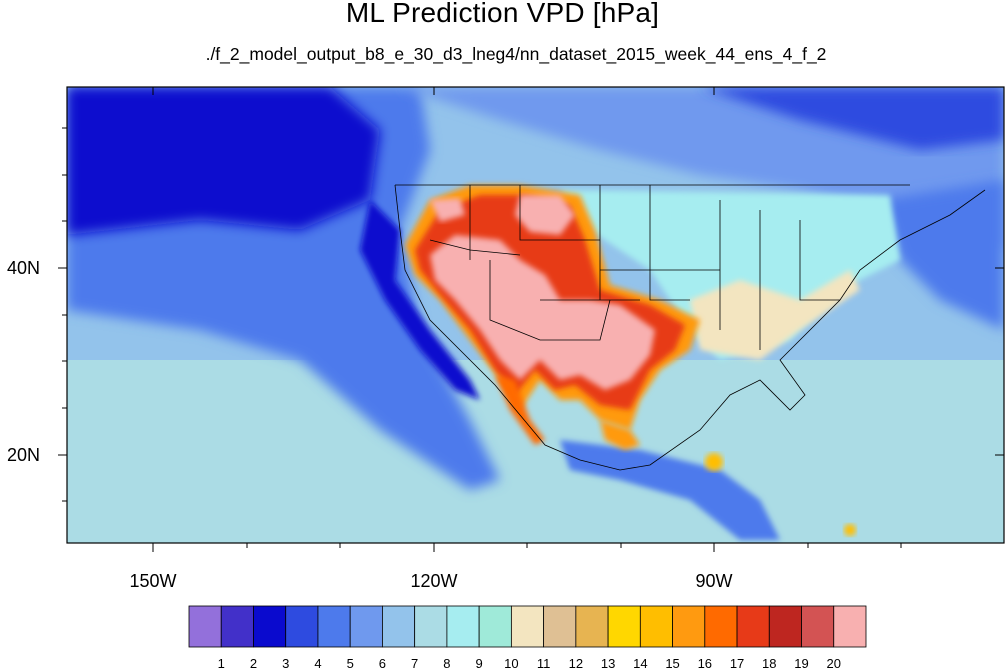 The height and width of the screenshot is (672, 1005). What do you see at coordinates (382, 663) in the screenshot?
I see `colorbar-label: 6` at bounding box center [382, 663].